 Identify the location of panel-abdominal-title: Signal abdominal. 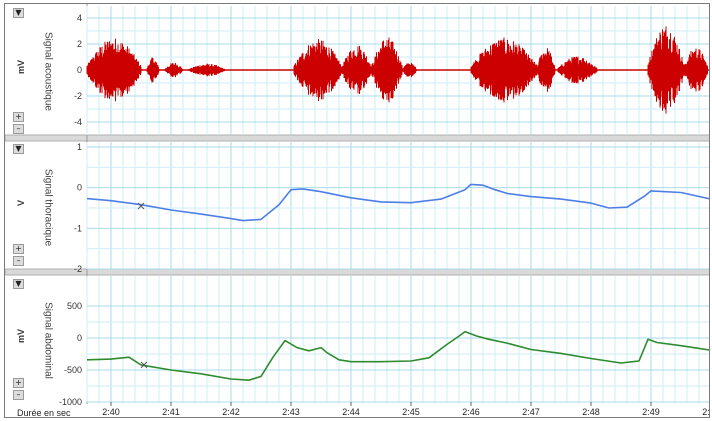
(48, 340).